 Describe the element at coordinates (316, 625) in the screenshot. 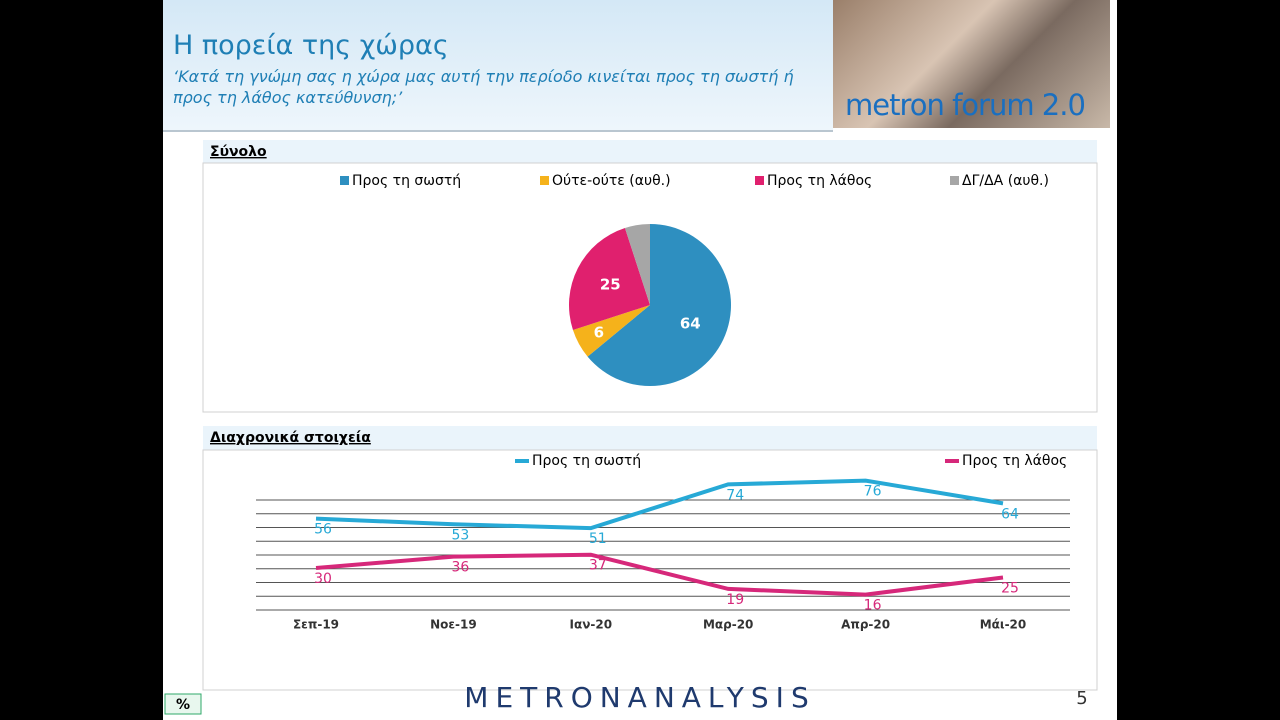

I see `x-tick-label: Σεπ-19` at that location.